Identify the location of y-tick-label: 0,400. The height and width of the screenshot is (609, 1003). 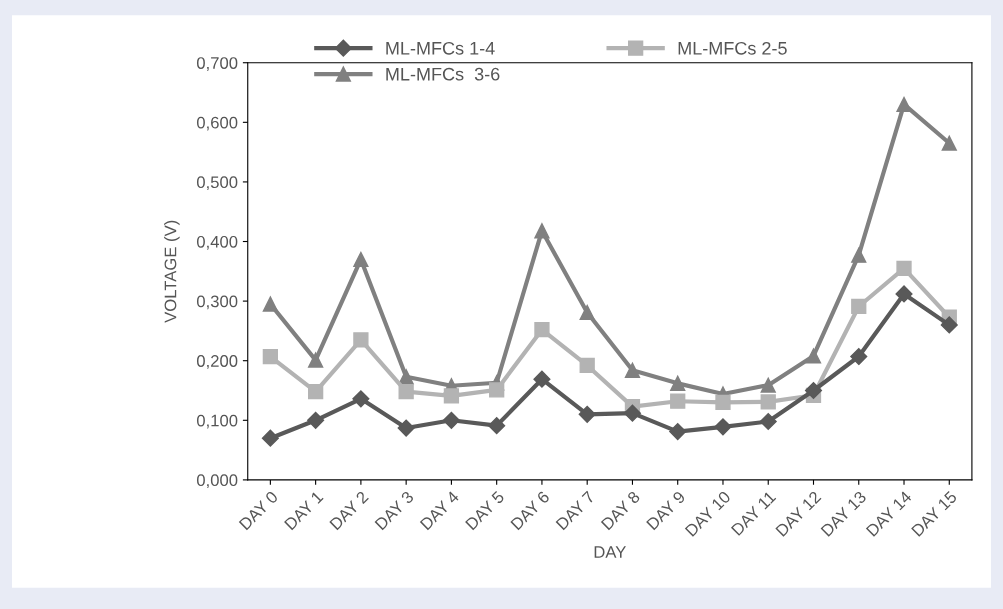
(217, 242).